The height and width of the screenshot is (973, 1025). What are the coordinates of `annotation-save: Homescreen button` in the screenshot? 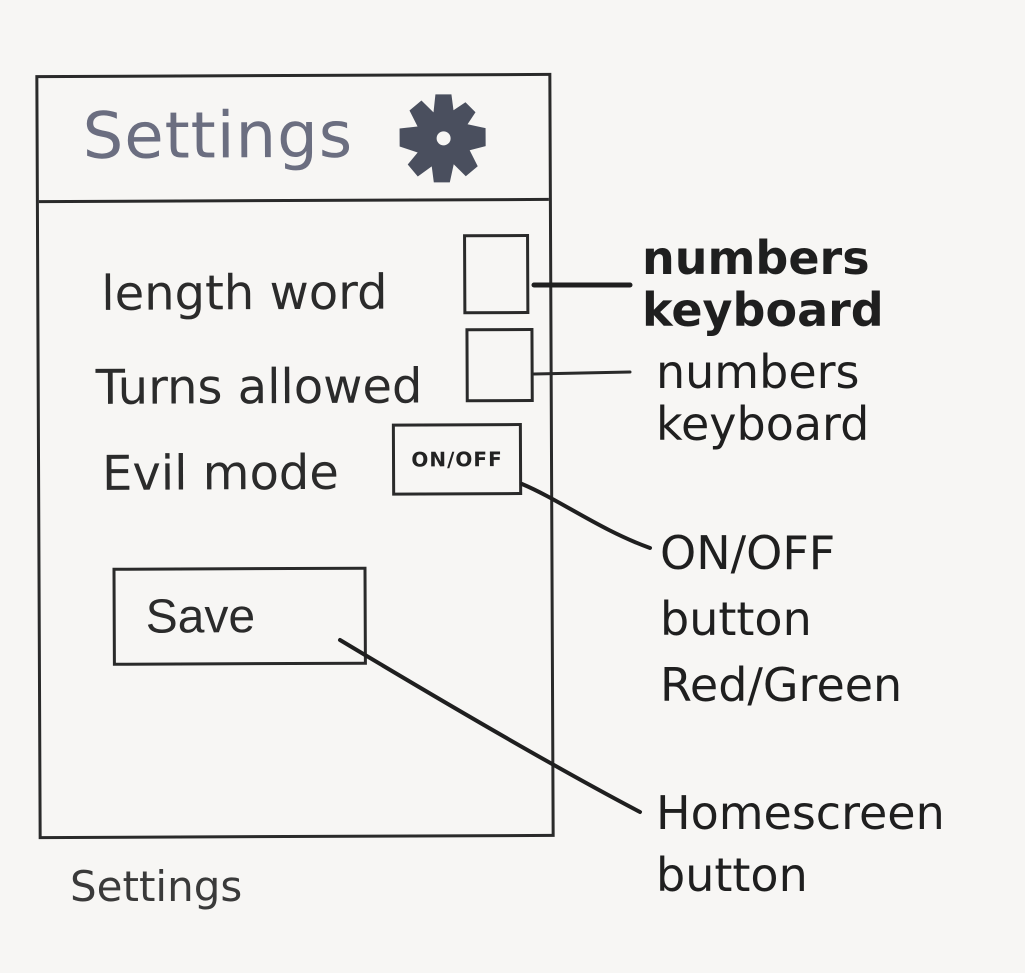 It's located at (800, 844).